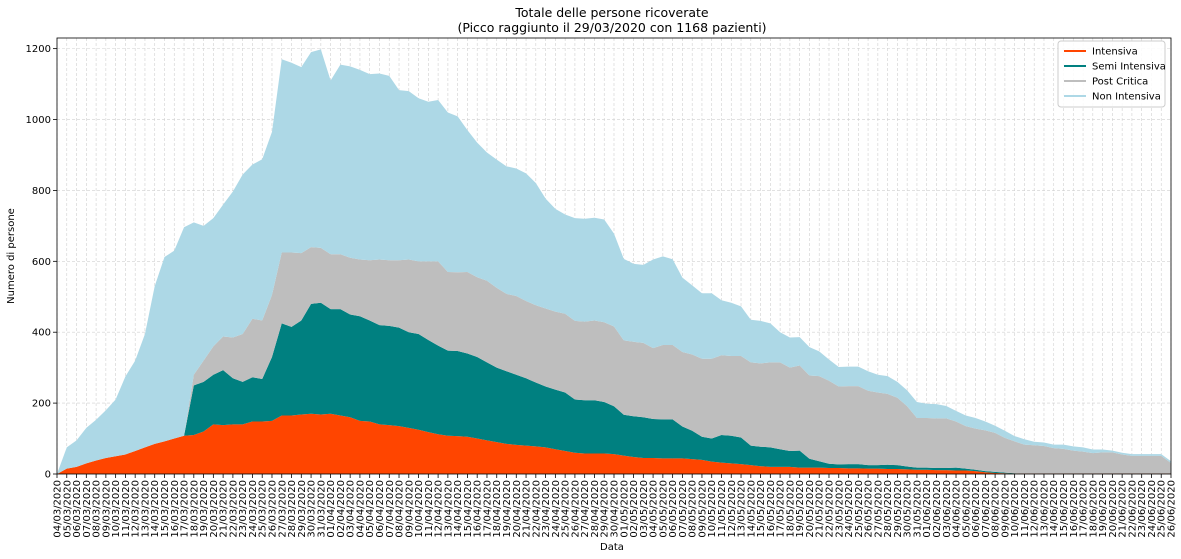 Image resolution: width=1181 pixels, height=559 pixels. What do you see at coordinates (507, 509) in the screenshot?
I see `x-tick-label: 19/04/2020` at bounding box center [507, 509].